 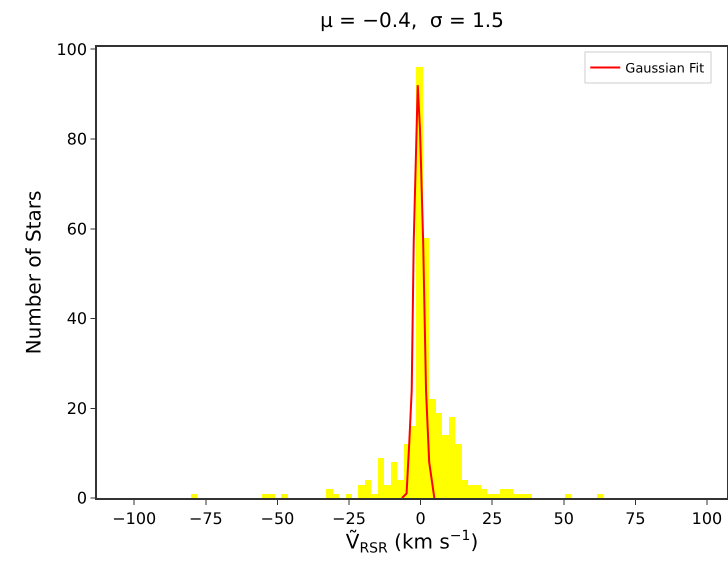 I want to click on y-tick-label: 20, so click(x=77, y=408).